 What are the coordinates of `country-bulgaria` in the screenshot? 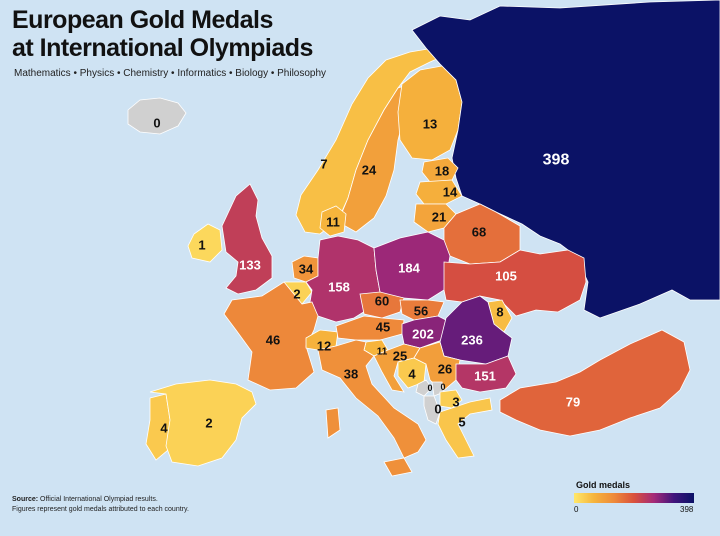 It's located at (486, 374).